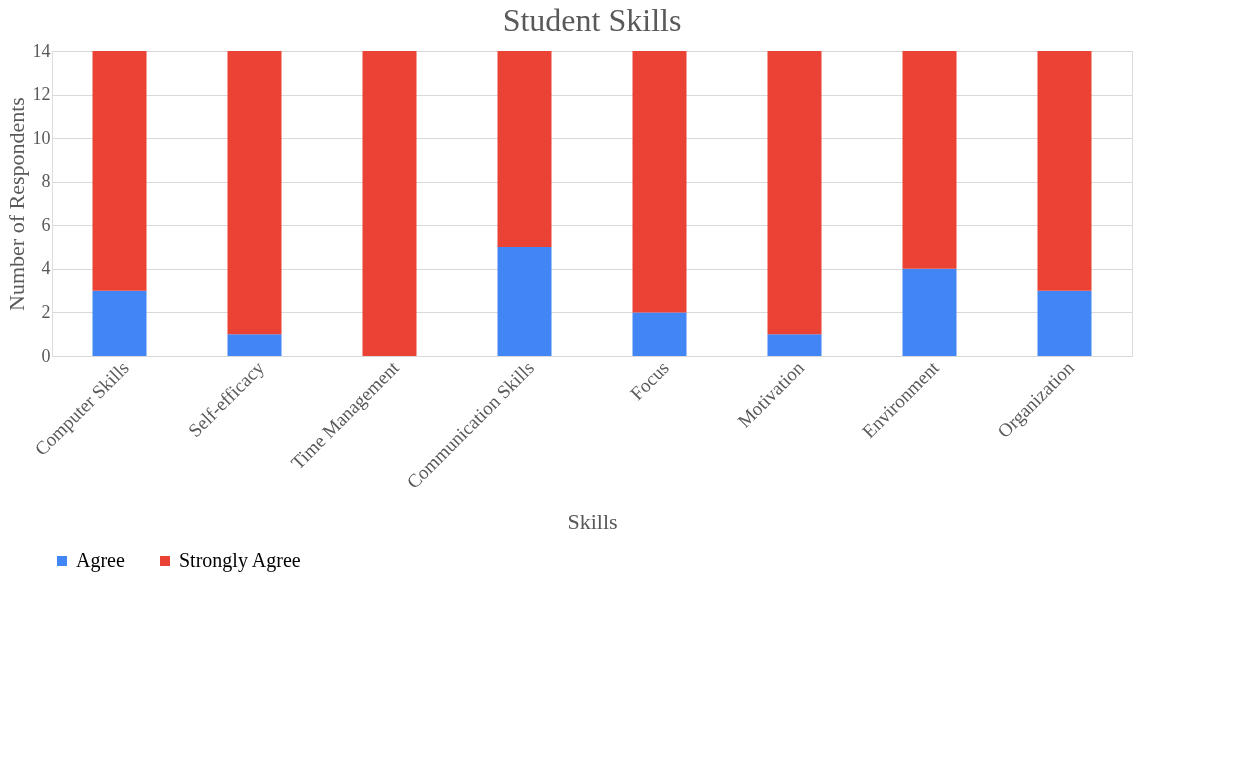  What do you see at coordinates (592, 20) in the screenshot?
I see `chart-title: Student Skills` at bounding box center [592, 20].